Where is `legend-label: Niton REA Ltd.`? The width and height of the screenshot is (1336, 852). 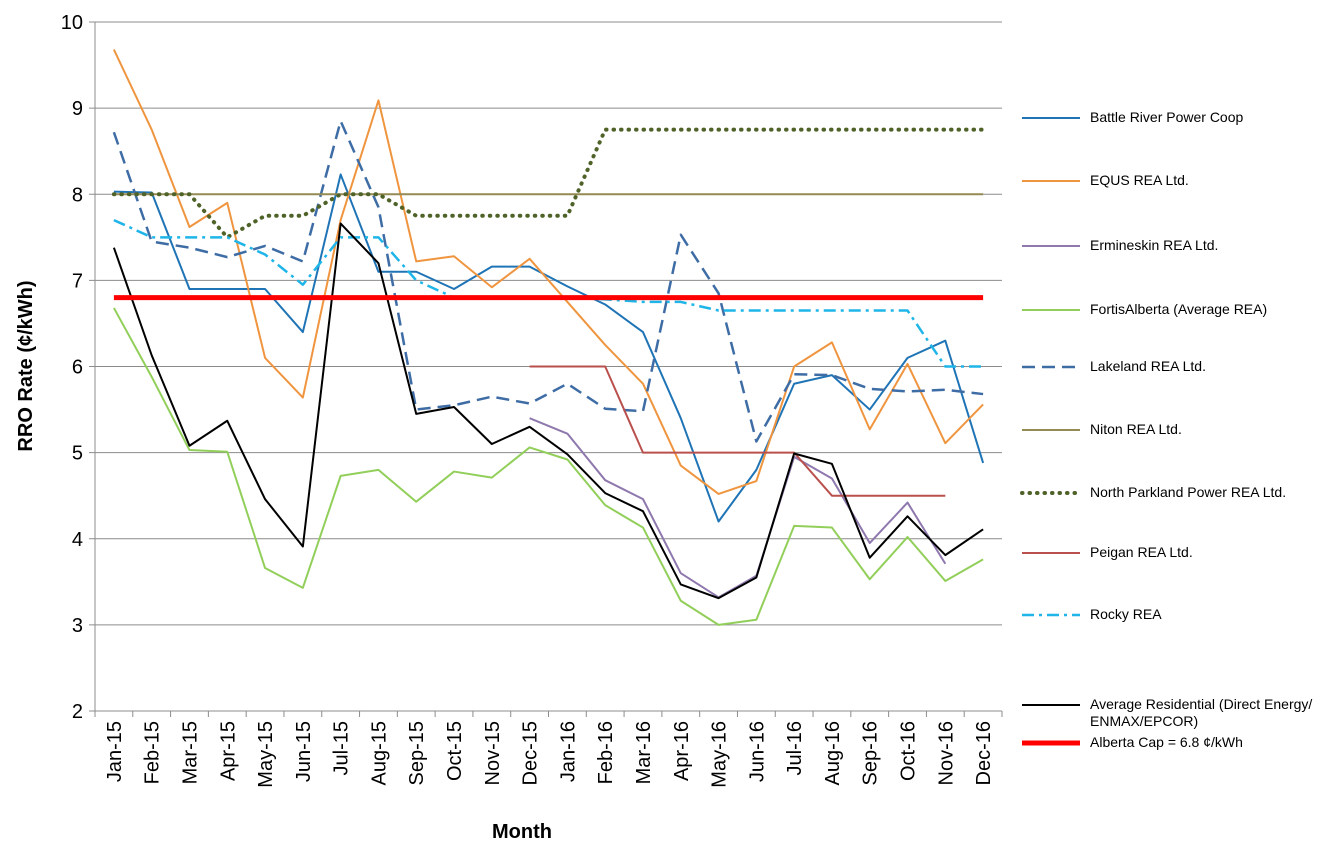
legend-label: Niton REA Ltd. is located at coordinates (1136, 429).